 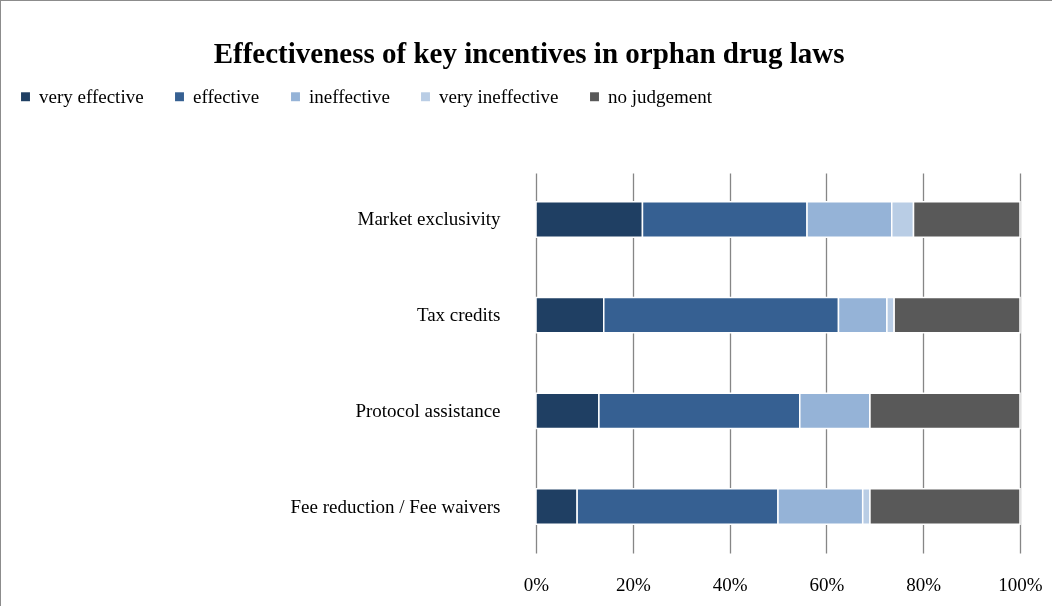 I want to click on x-tick-label: 40%, so click(x=730, y=584).